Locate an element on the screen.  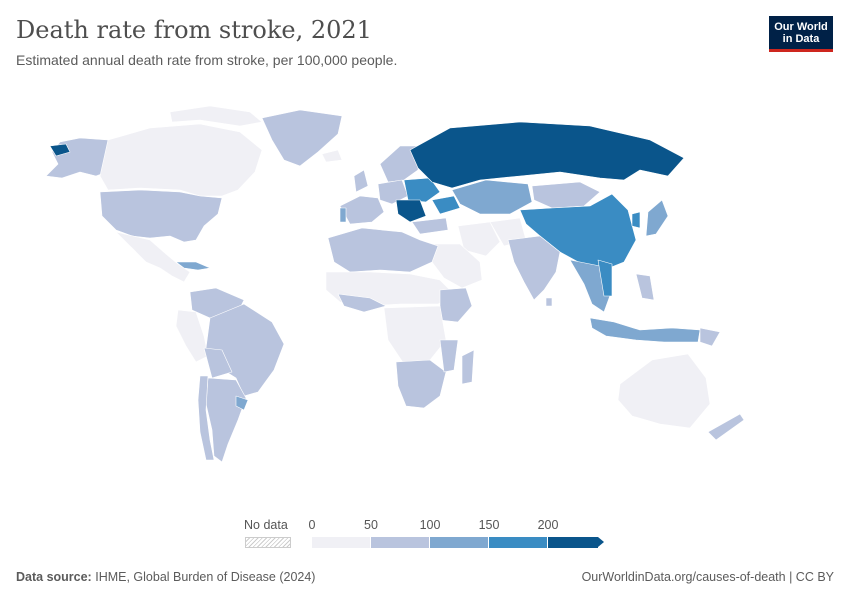
region-arabia is located at coordinates (456, 266).